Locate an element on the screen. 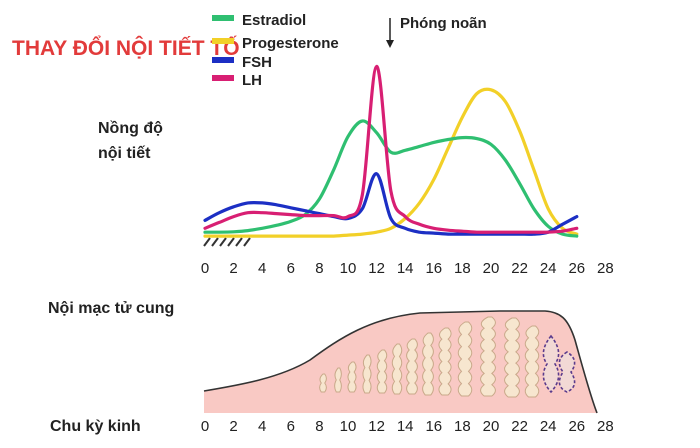 This screenshot has width=700, height=448. legend-label-estradiol: Estradiol is located at coordinates (274, 20).